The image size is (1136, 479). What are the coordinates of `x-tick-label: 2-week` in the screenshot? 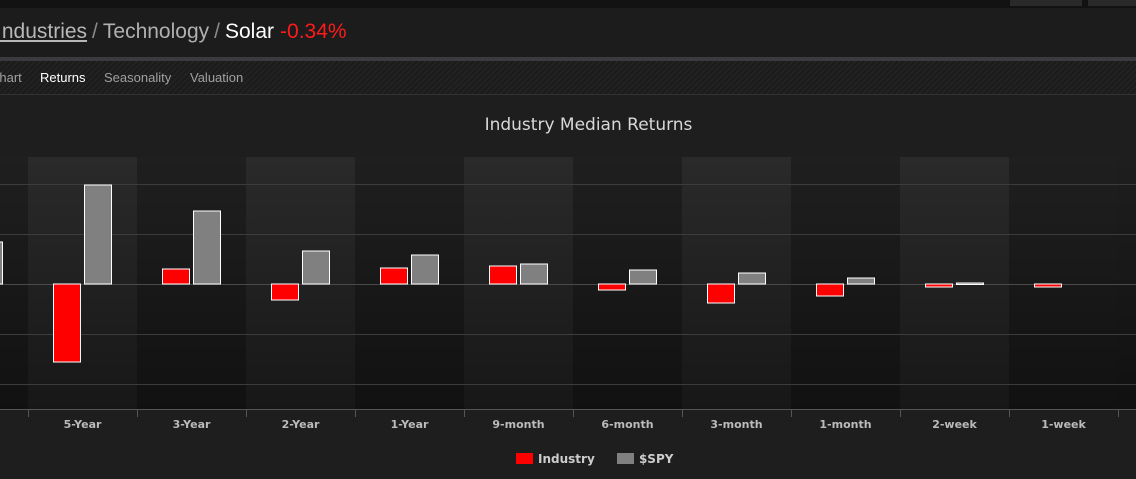 It's located at (954, 424).